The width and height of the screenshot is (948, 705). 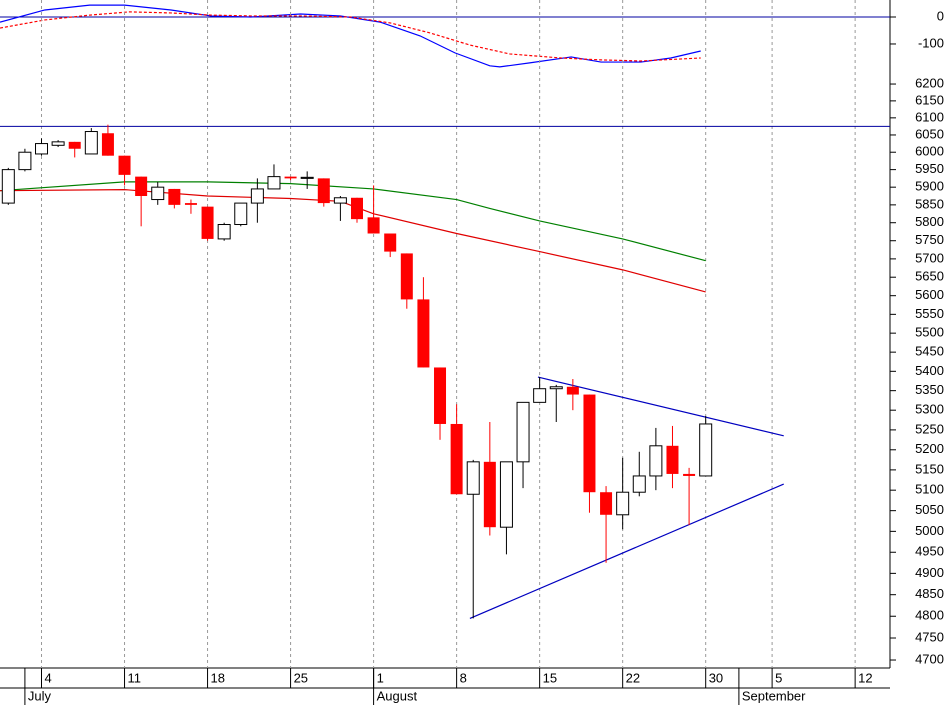 I want to click on month-label: July, so click(x=40, y=695).